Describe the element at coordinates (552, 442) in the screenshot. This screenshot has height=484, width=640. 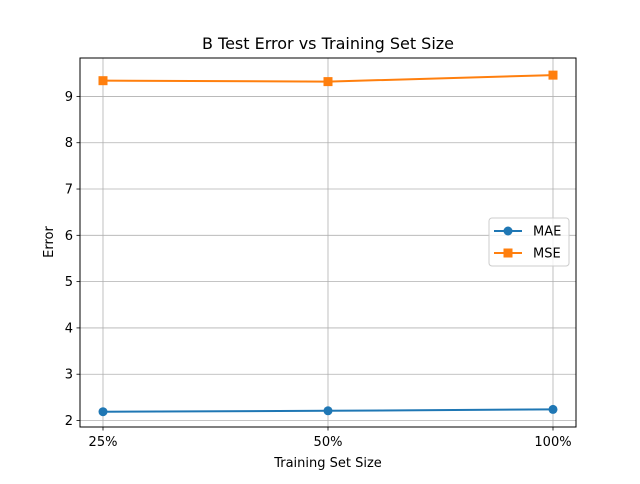
I see `x-tick-label: 100%` at that location.